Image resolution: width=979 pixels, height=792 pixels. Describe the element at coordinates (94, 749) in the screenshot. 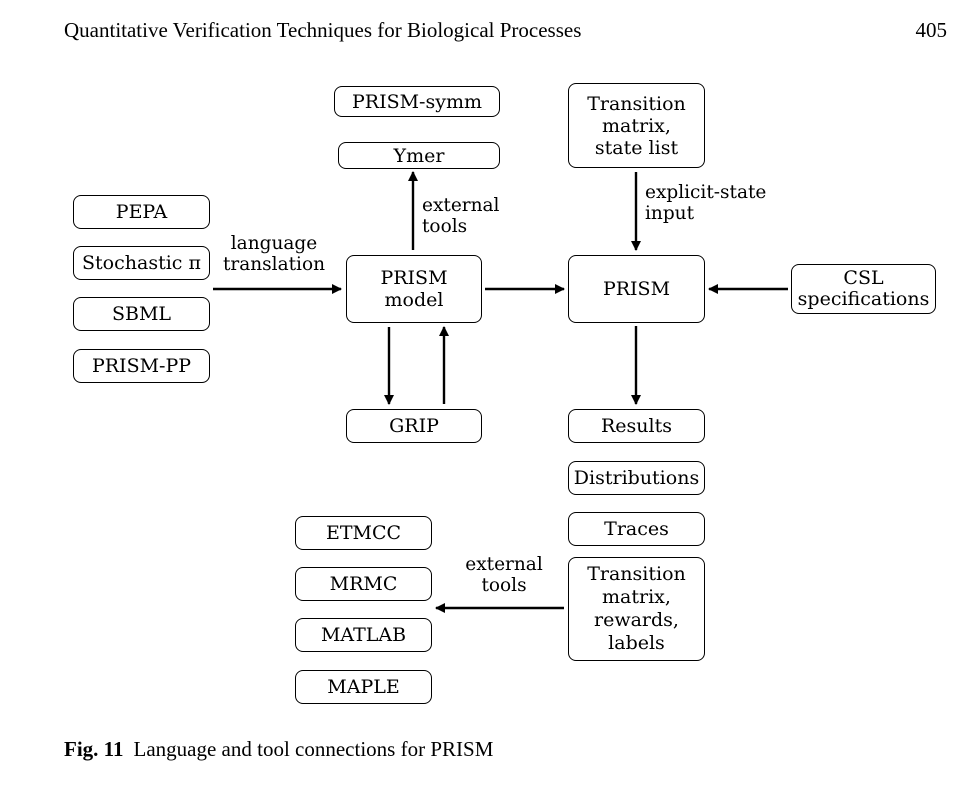

I see `figure-number: Fig. 11` at that location.